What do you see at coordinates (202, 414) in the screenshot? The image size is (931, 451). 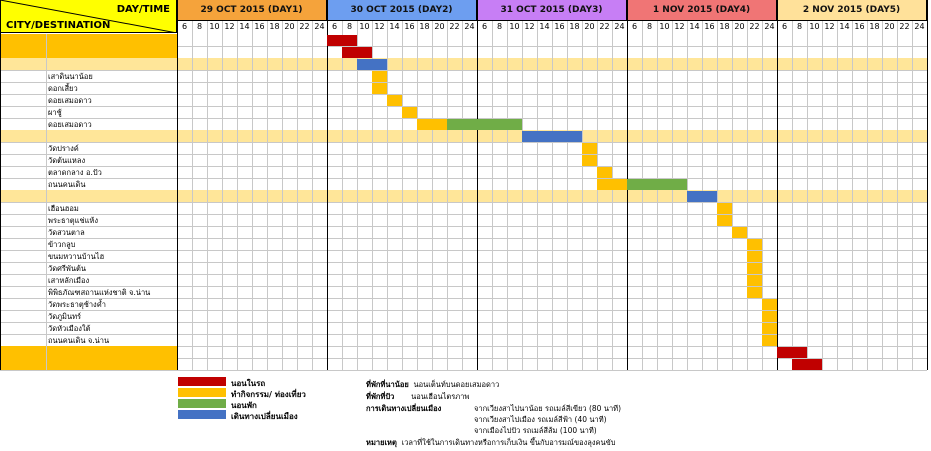 I see `travel-legend-swatch` at bounding box center [202, 414].